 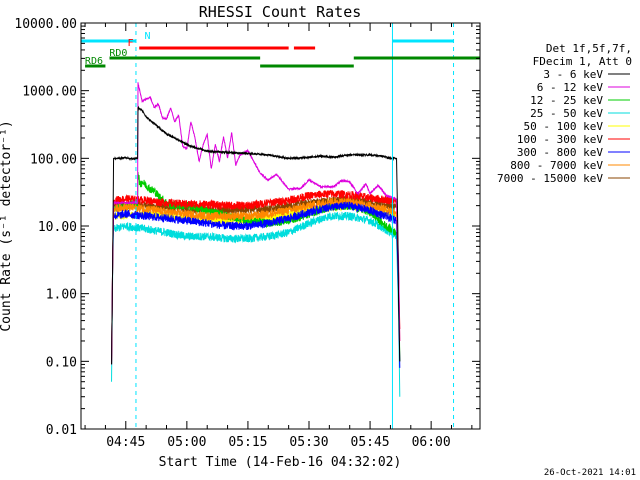 I want to click on y-tick-label: 0.01, so click(x=61, y=430).